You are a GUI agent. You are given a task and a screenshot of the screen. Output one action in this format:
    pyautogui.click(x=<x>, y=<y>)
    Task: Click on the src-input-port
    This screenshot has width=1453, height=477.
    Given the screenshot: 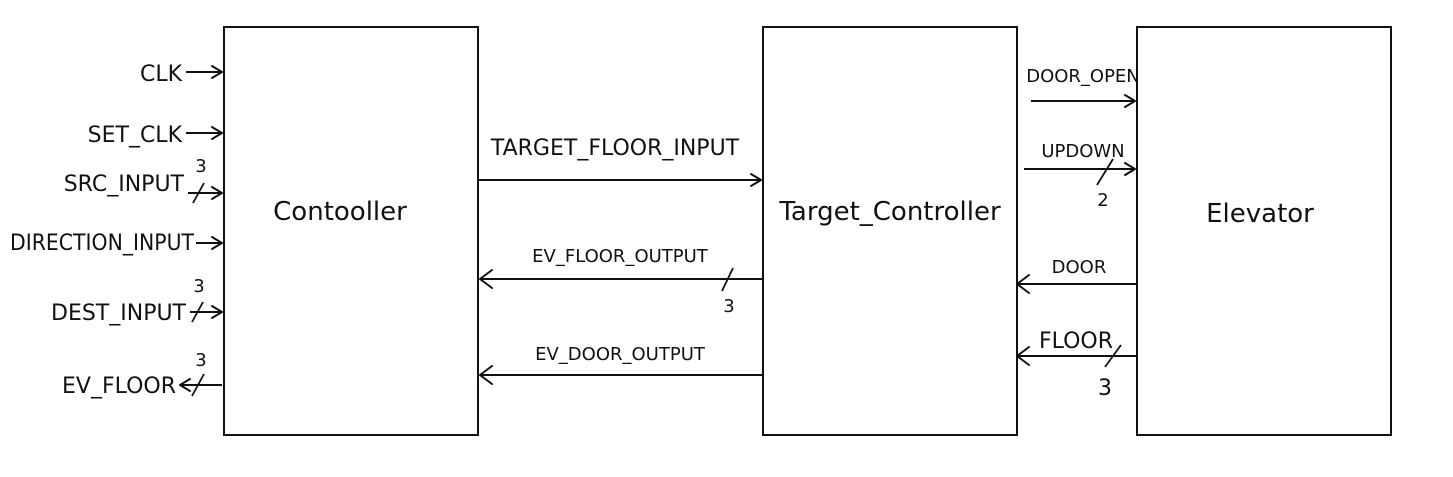 What is the action you would take?
    pyautogui.click(x=205, y=193)
    